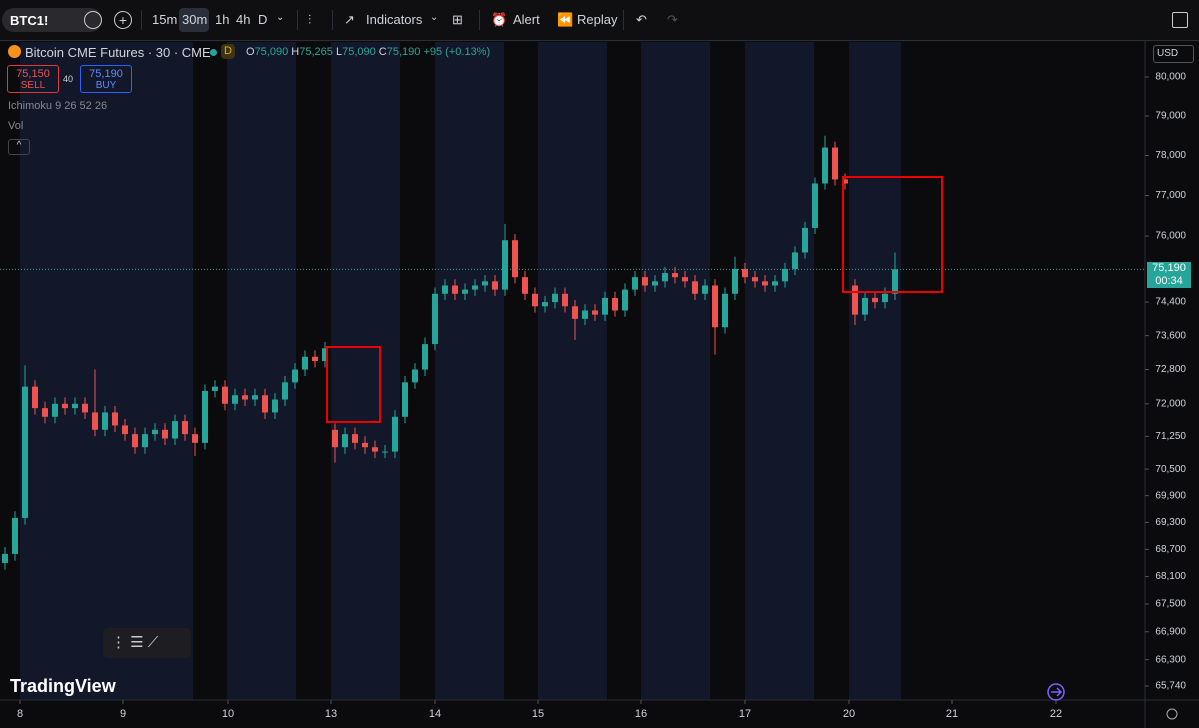  What do you see at coordinates (1170, 604) in the screenshot?
I see `y-tick-label: 67,500` at bounding box center [1170, 604].